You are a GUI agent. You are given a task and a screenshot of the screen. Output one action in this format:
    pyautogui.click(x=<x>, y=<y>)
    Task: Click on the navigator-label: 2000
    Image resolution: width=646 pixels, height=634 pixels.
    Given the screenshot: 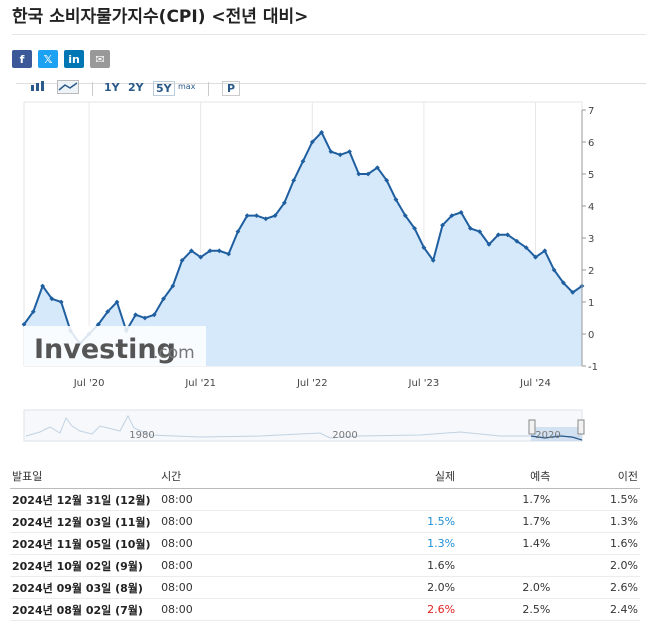 What is the action you would take?
    pyautogui.click(x=344, y=435)
    